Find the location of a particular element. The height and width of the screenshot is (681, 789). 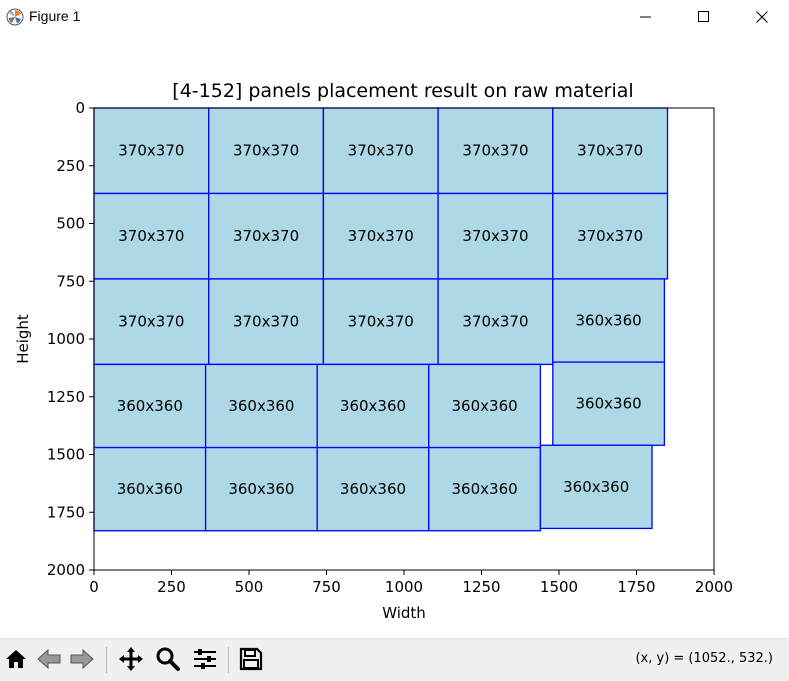

close-icon is located at coordinates (762, 17).